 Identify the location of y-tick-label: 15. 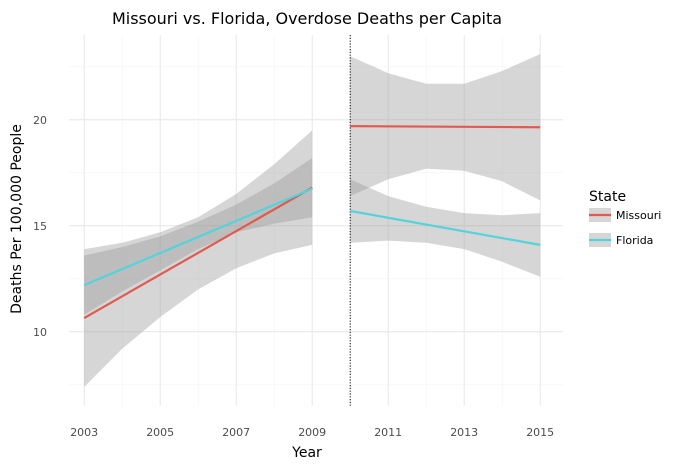
(40, 226).